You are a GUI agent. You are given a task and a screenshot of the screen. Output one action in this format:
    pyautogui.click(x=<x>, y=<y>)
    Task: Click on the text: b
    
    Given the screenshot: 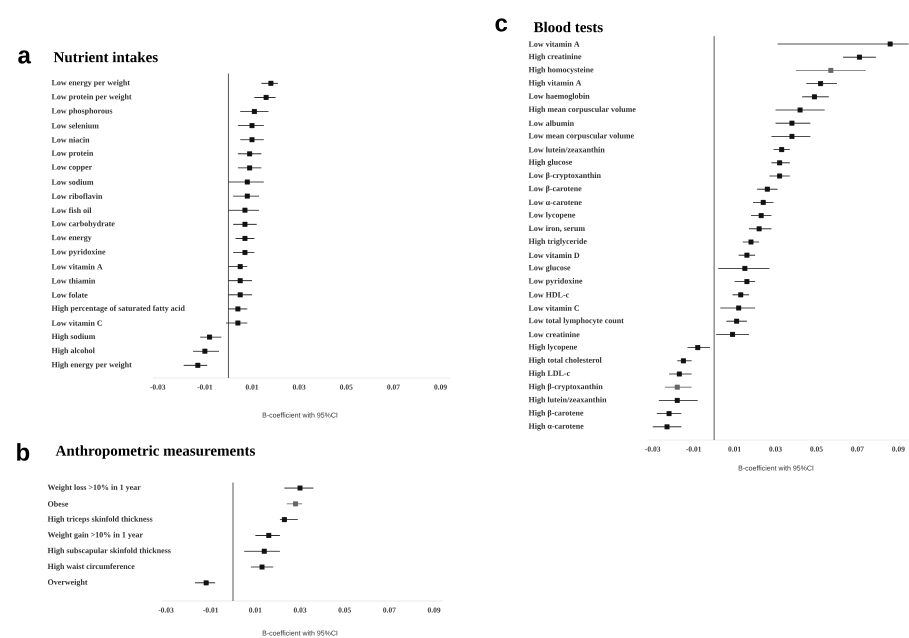 What is the action you would take?
    pyautogui.click(x=23, y=452)
    